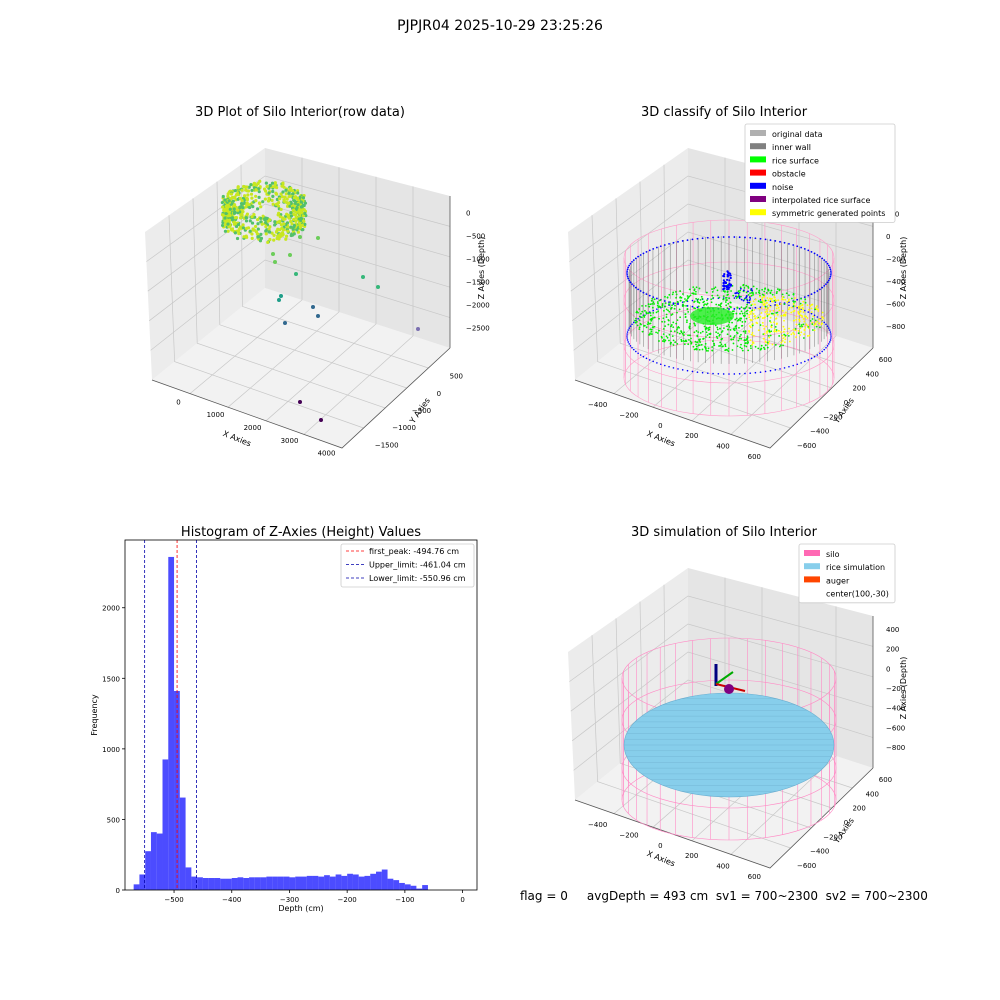 The height and width of the screenshot is (1000, 1000). I want to click on rice-mesh, so click(729, 745).